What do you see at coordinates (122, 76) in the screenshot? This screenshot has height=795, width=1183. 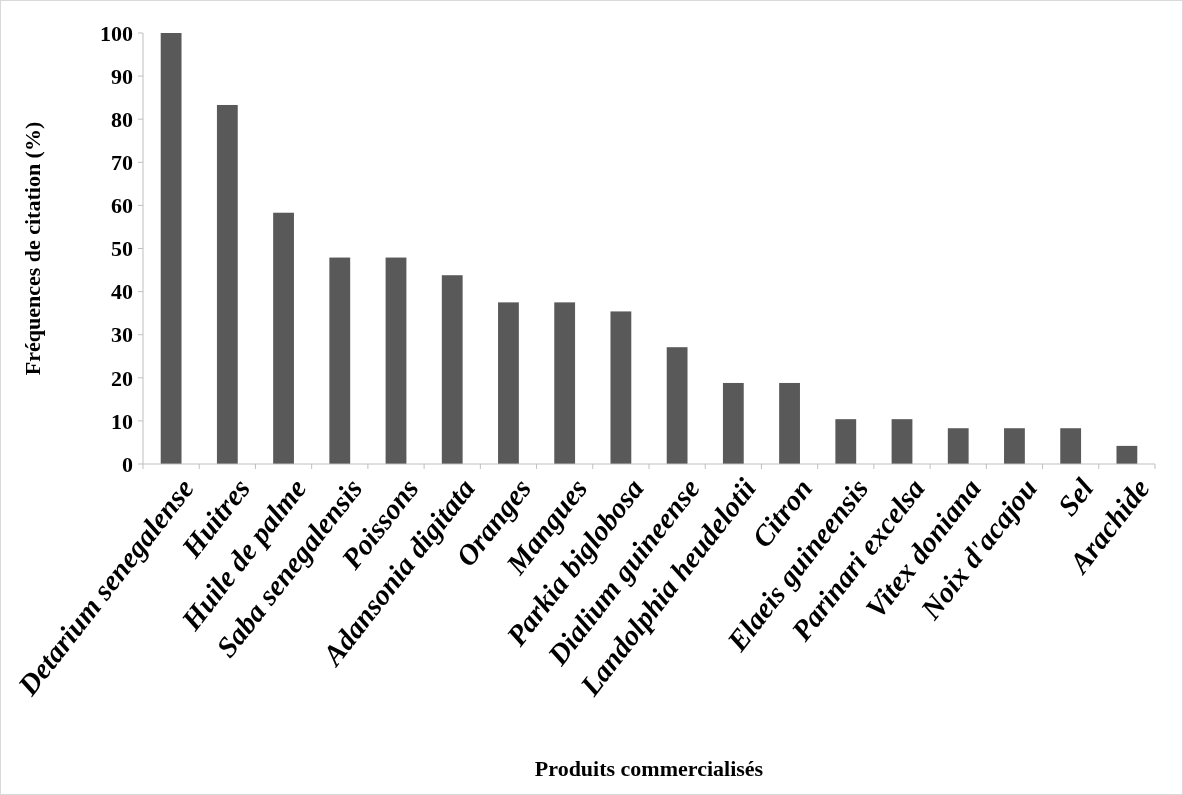 I see `y-tick-label: 90` at bounding box center [122, 76].